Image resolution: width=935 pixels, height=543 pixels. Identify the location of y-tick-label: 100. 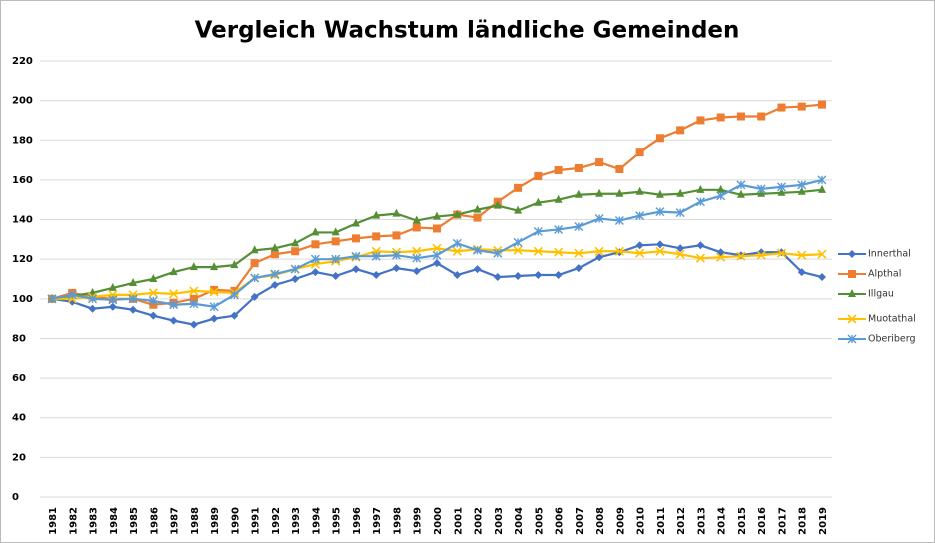
(22, 299).